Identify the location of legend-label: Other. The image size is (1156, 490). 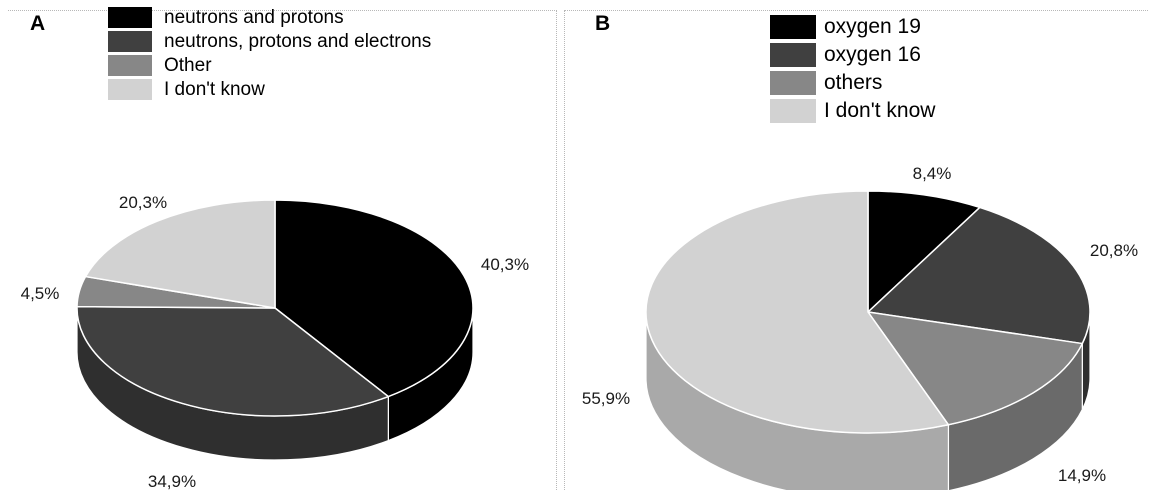
(188, 65).